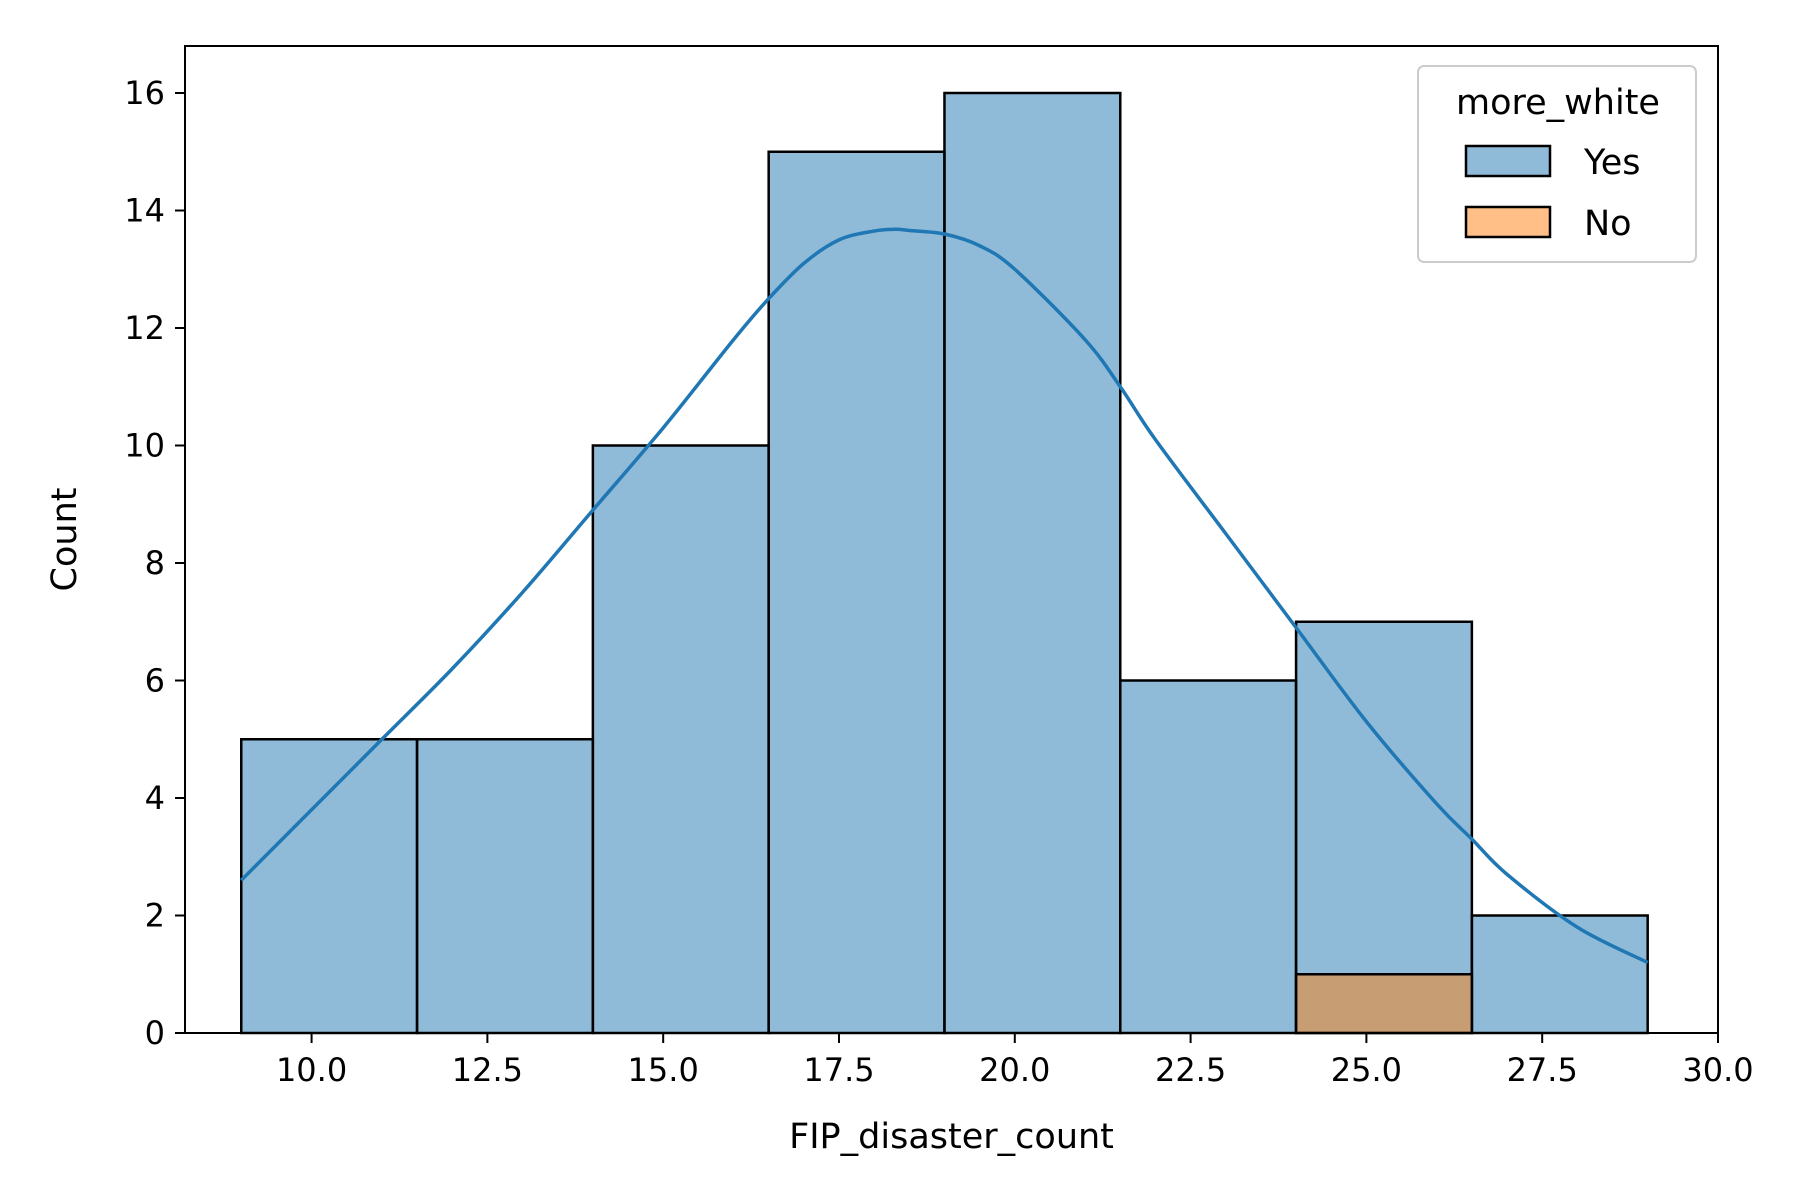 This screenshot has width=1800, height=1200. Describe the element at coordinates (144, 211) in the screenshot. I see `y-tick-label: 14` at that location.